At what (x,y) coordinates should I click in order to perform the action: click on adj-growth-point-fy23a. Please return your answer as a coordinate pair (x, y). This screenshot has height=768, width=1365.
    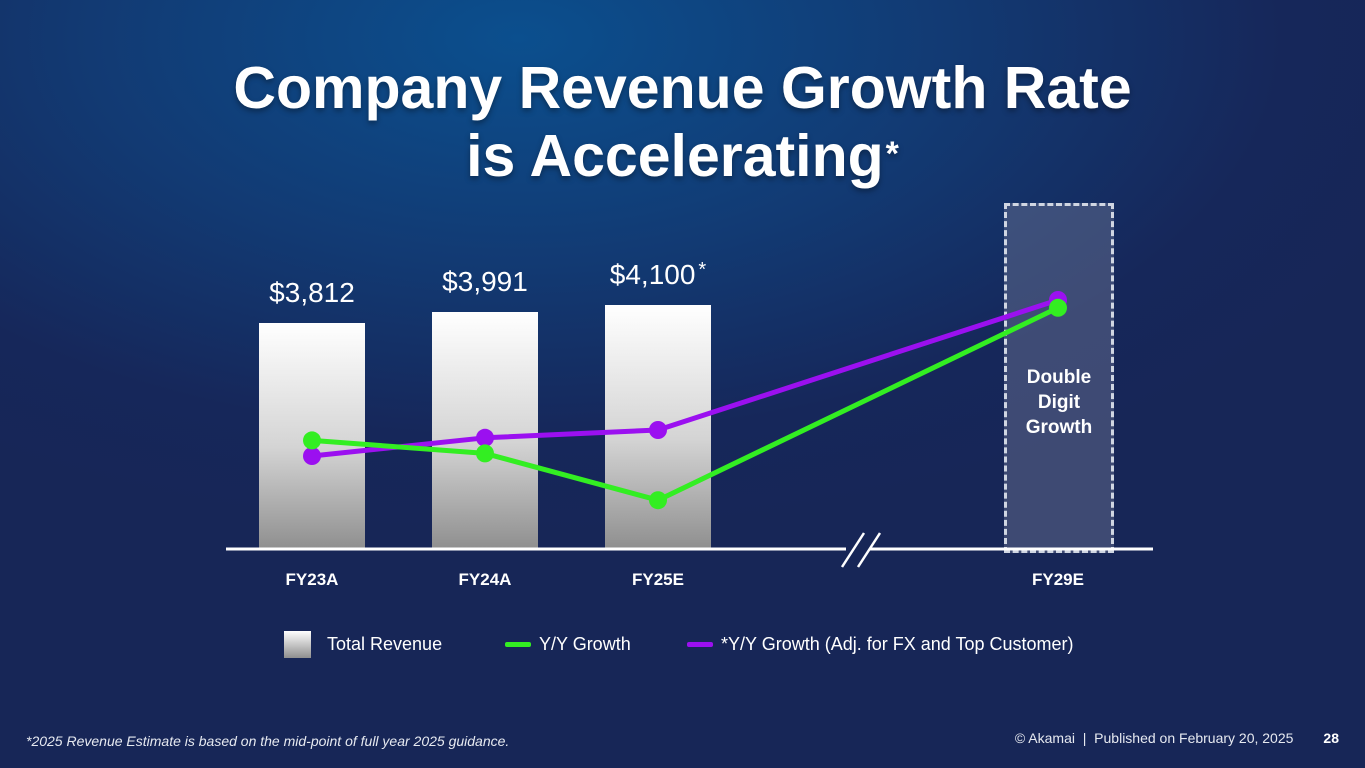
    Looking at the image, I should click on (312, 456).